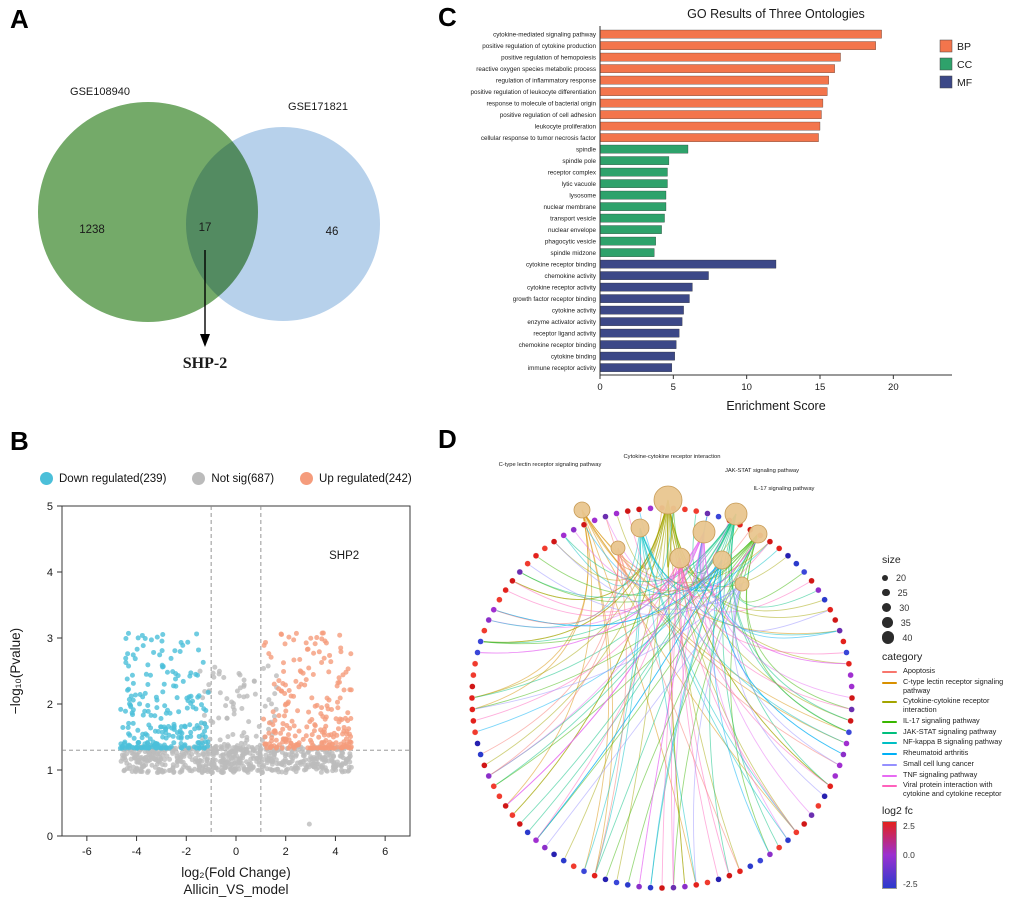  I want to click on svg-text: CC, so click(965, 65).